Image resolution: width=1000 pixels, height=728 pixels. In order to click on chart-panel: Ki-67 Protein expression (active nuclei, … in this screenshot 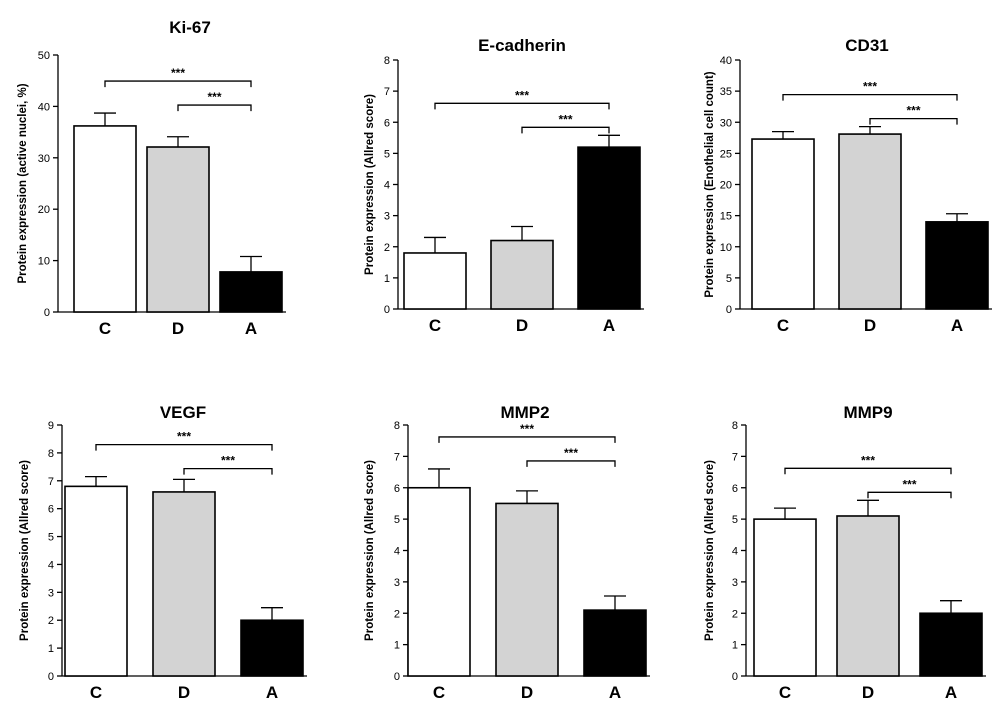, I will do `click(151, 178)`.